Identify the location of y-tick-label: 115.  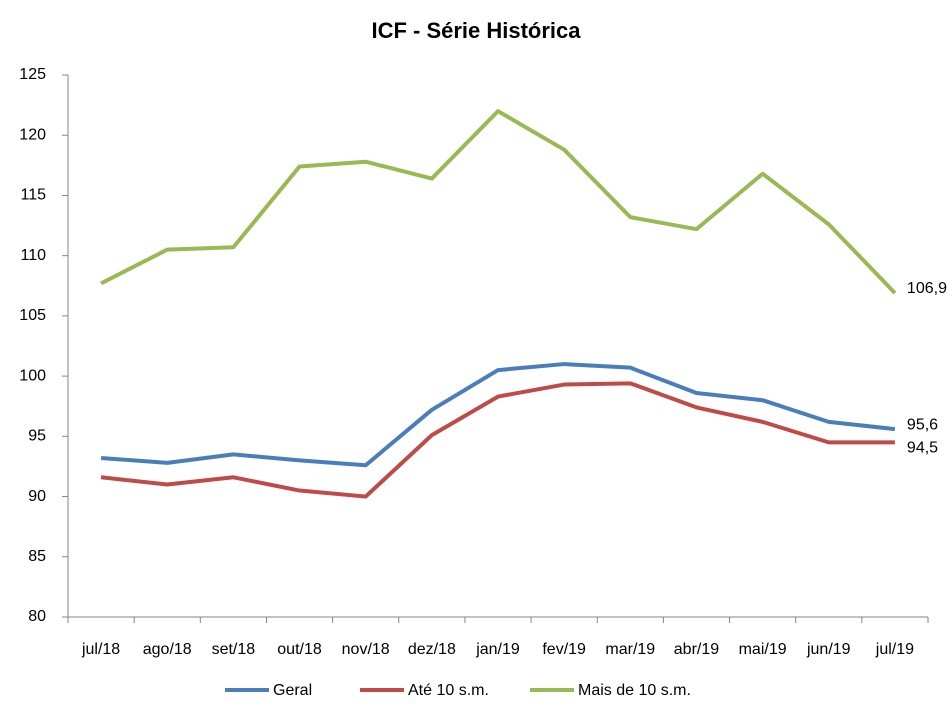
(33, 195).